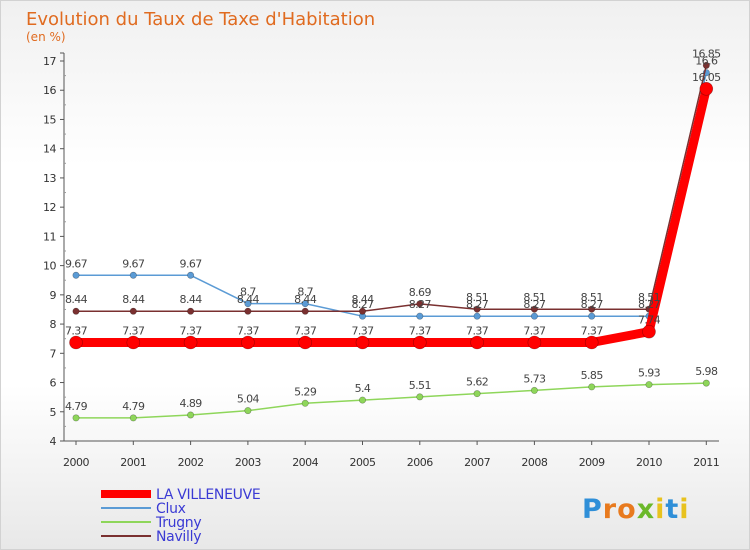  Describe the element at coordinates (534, 462) in the screenshot. I see `x-tick-label: 2008` at that location.